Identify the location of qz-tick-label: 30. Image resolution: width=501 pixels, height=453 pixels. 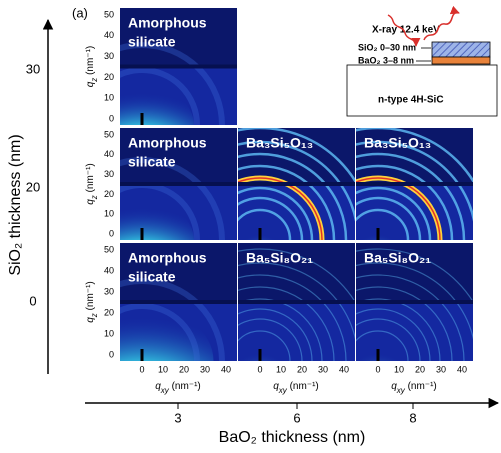
(109, 56).